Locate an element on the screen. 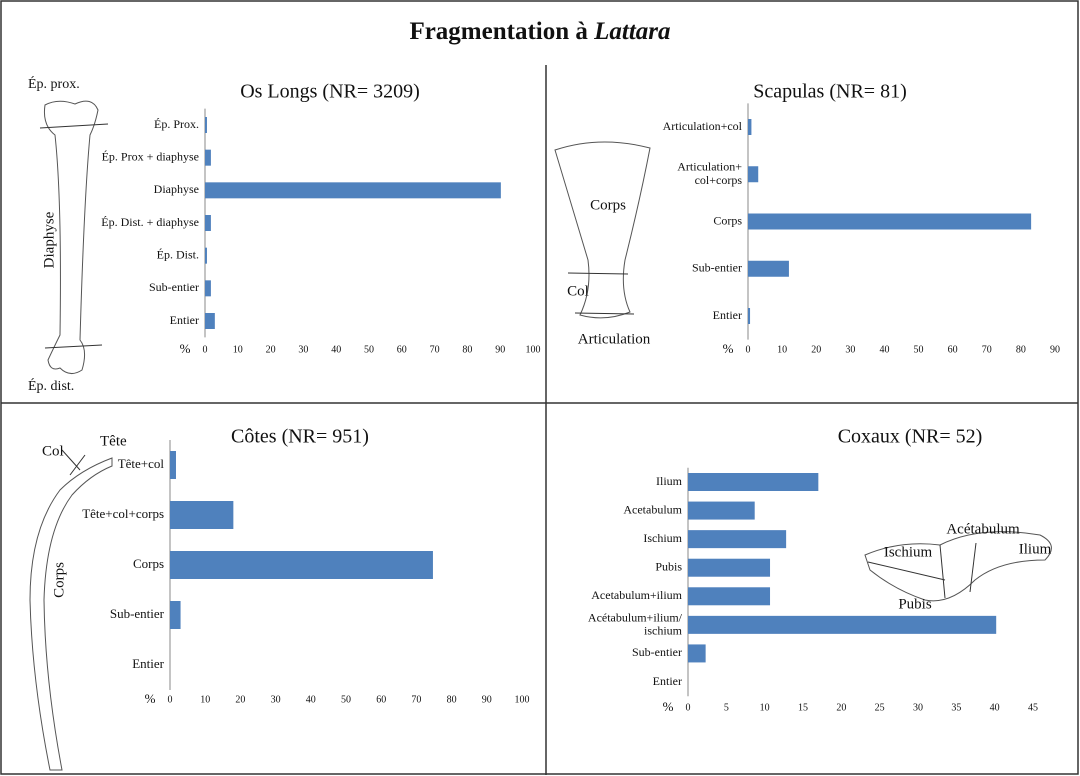 This screenshot has height=776, width=1080. x-tick-label: 5 is located at coordinates (726, 707).